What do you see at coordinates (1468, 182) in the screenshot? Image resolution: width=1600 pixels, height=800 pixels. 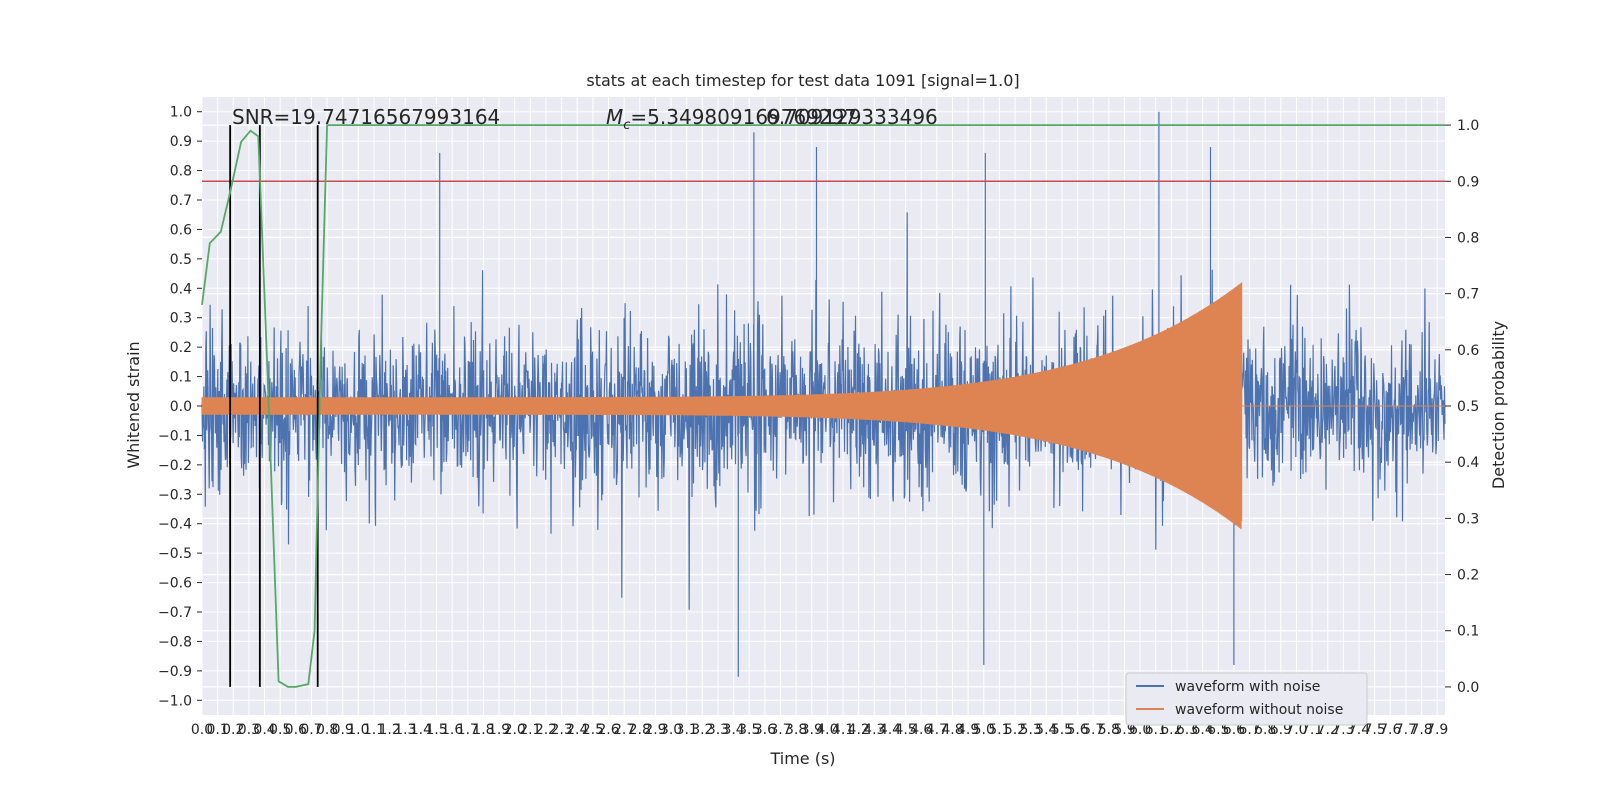 I see `y-tick-label-right: 0.9` at bounding box center [1468, 182].